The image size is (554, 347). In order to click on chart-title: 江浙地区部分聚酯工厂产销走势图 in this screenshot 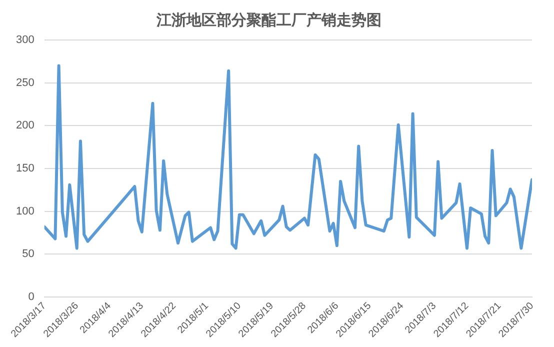, I will do `click(269, 19)`.